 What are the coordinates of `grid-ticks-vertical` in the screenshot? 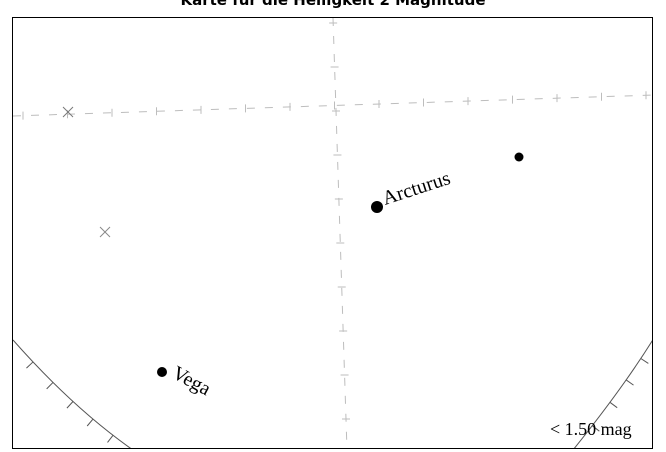 It's located at (339, 221).